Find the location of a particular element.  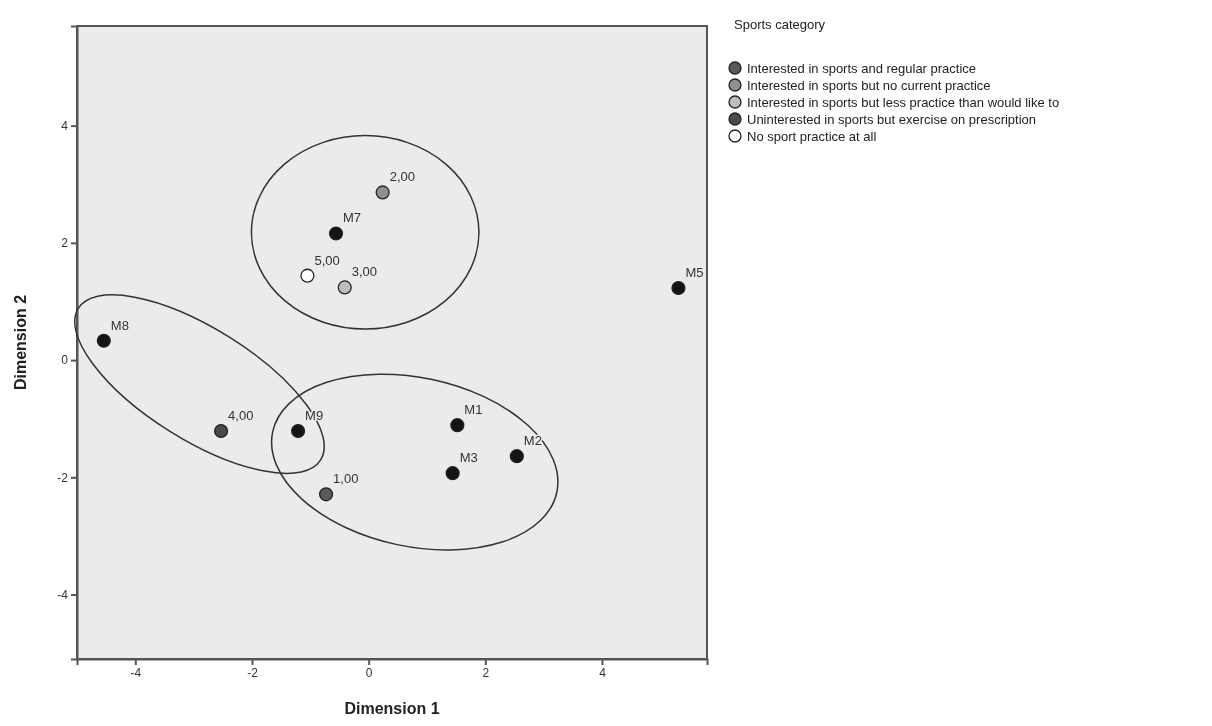

legend-title: Sports category is located at coordinates (780, 24).